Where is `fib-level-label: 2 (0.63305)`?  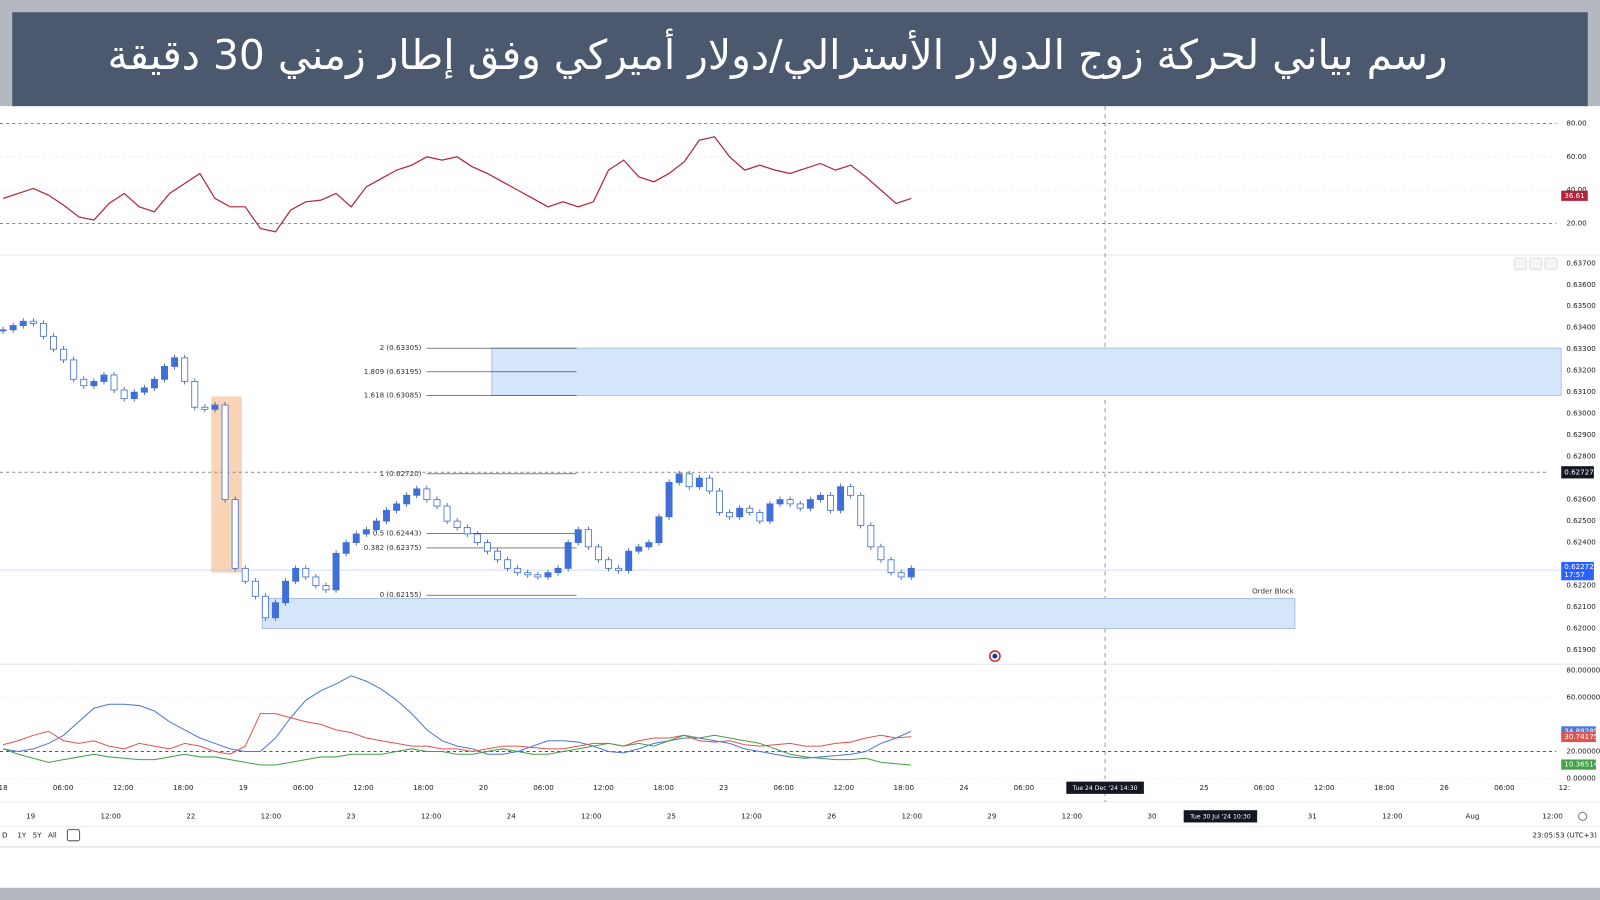 fib-level-label: 2 (0.63305) is located at coordinates (401, 347).